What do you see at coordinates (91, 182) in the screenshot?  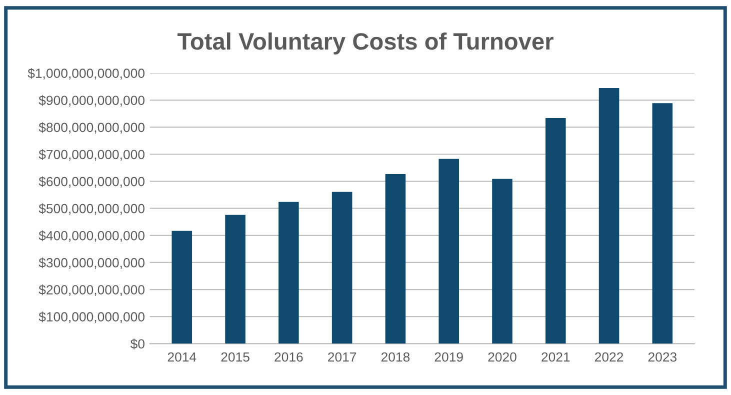 I see `y-tick-label: $600,000,000,000` at bounding box center [91, 182].